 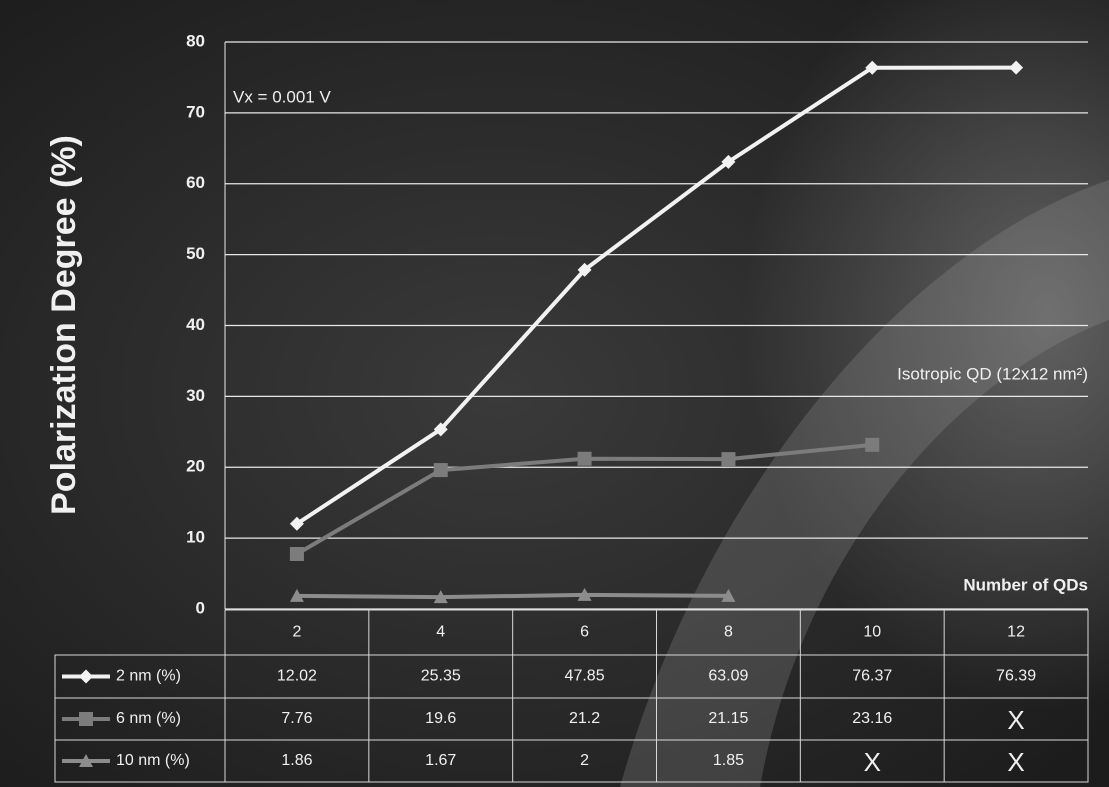 I want to click on annotation: Vx = 0.001 V, so click(x=282, y=96).